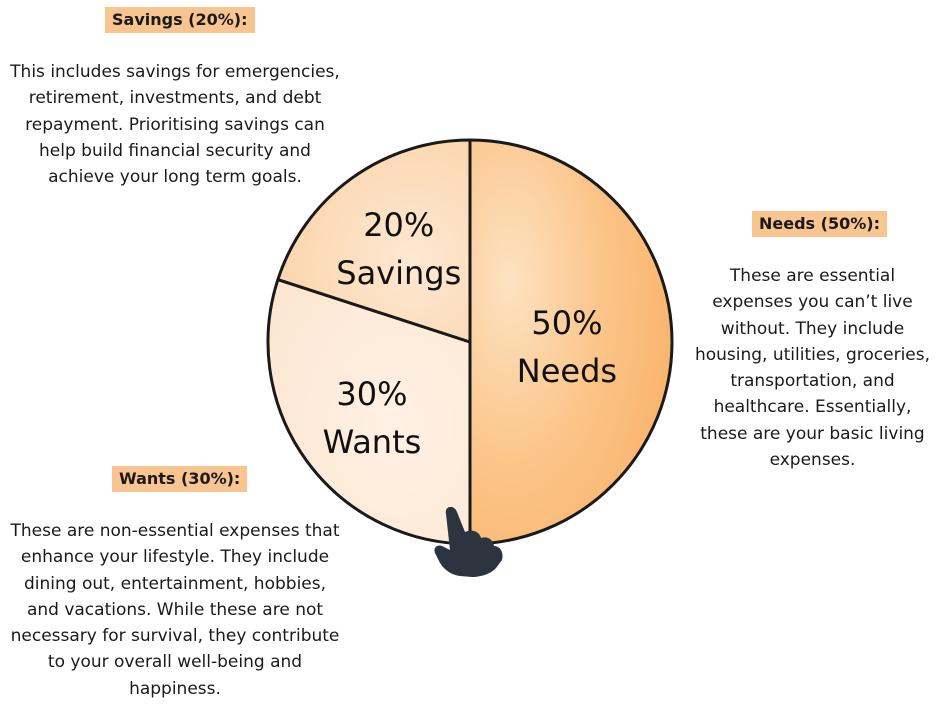 The height and width of the screenshot is (705, 940). I want to click on description-line: enhance your lifestyle. They include, so click(175, 557).